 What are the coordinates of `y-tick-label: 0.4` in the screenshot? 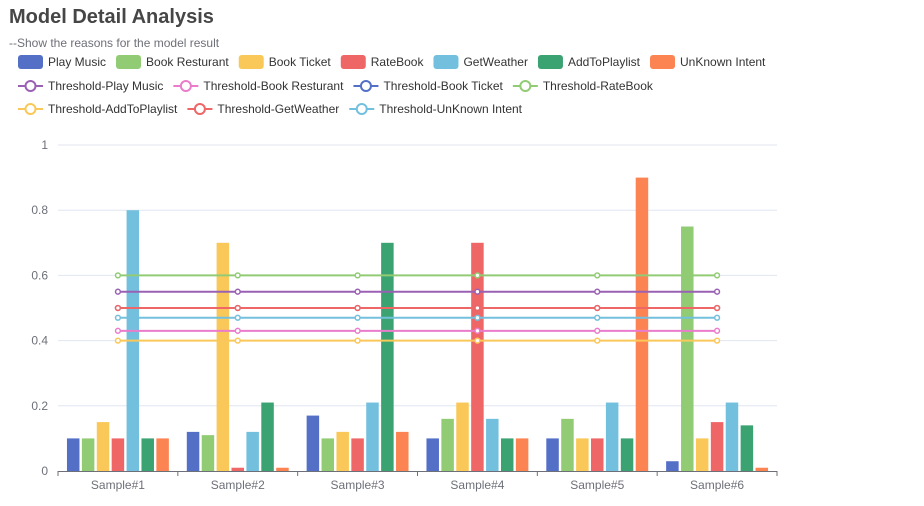 It's located at (39, 341).